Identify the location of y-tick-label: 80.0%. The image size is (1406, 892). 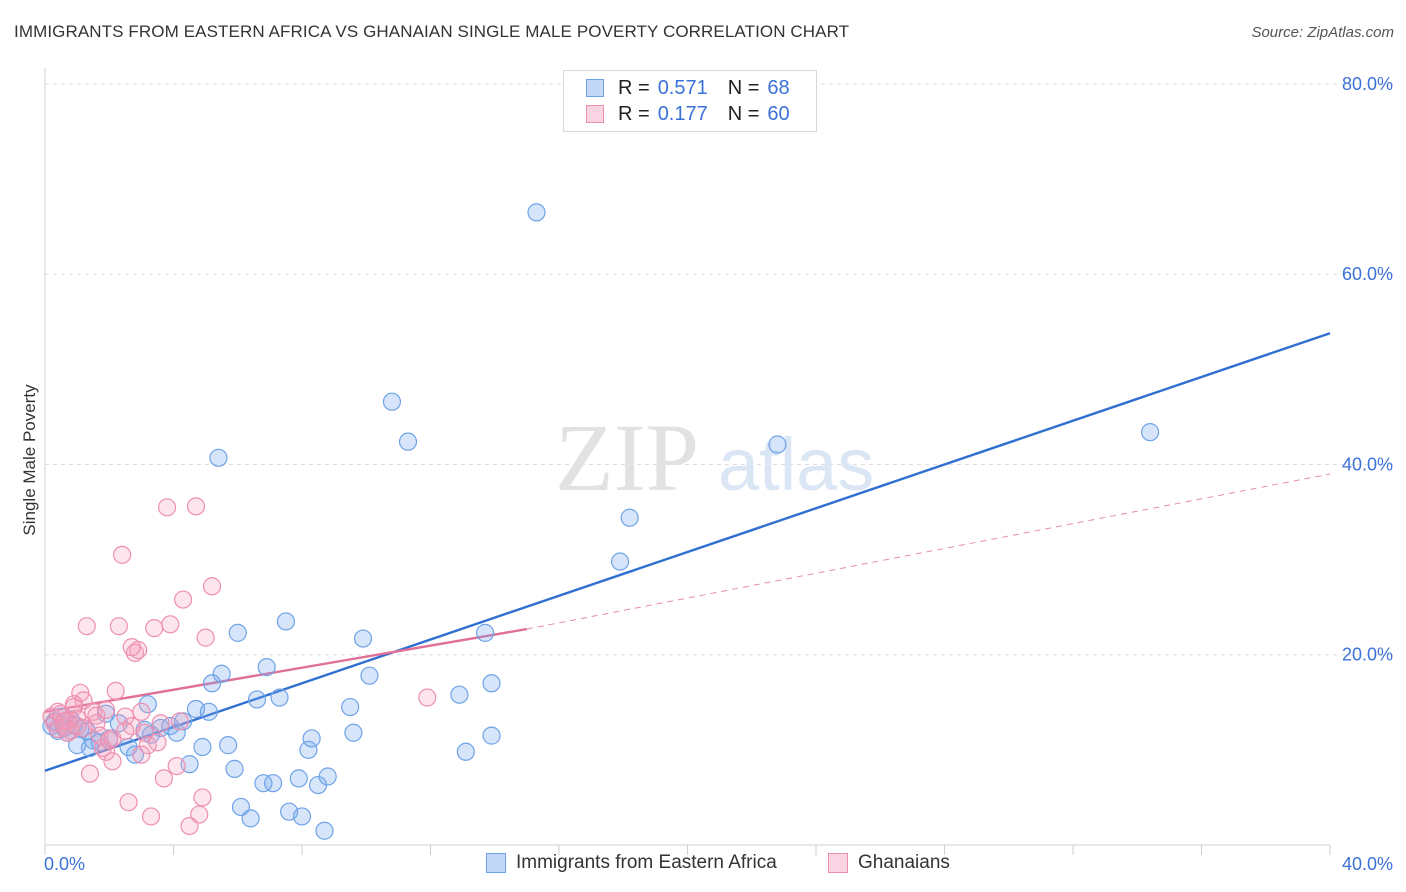
(1367, 84).